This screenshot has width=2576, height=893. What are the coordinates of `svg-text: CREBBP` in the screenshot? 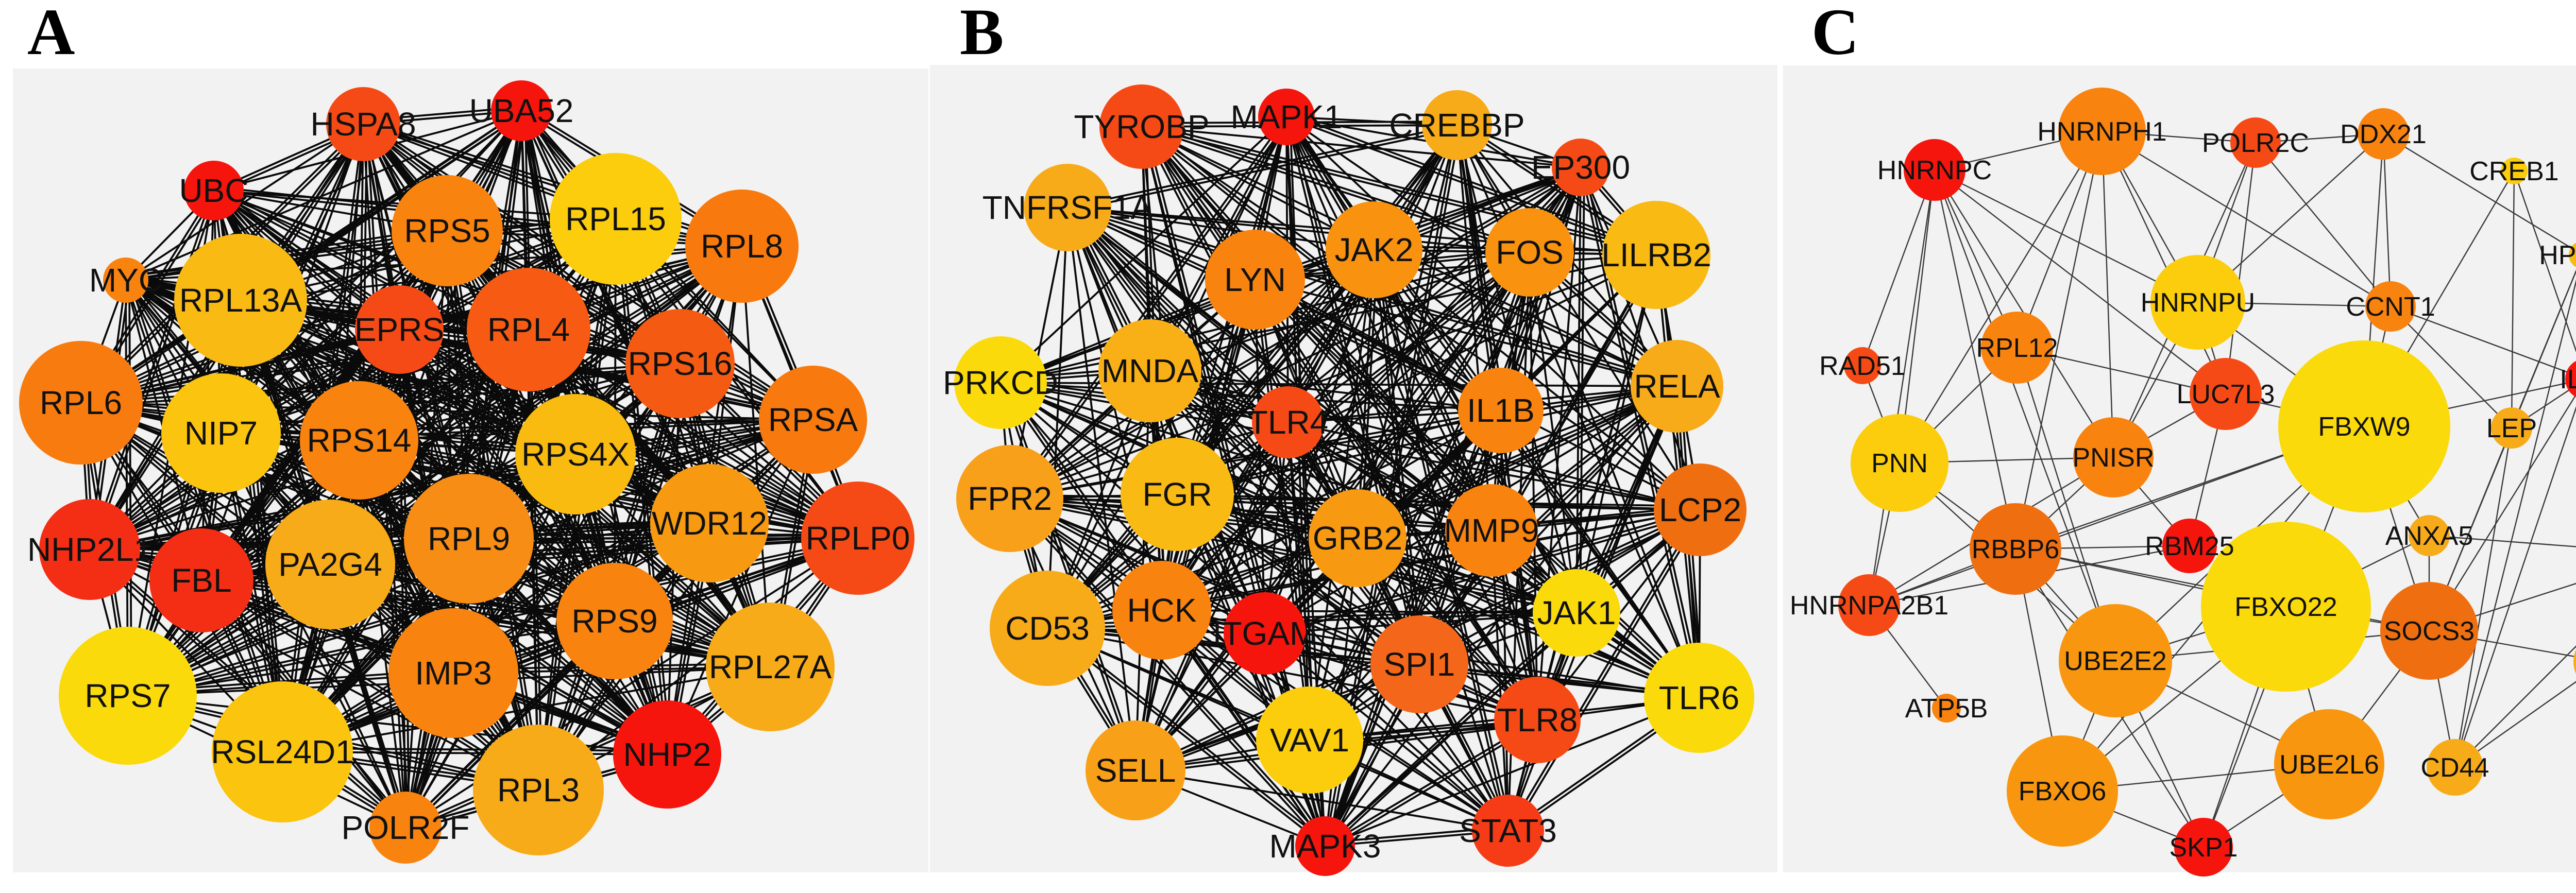 It's located at (1456, 126).